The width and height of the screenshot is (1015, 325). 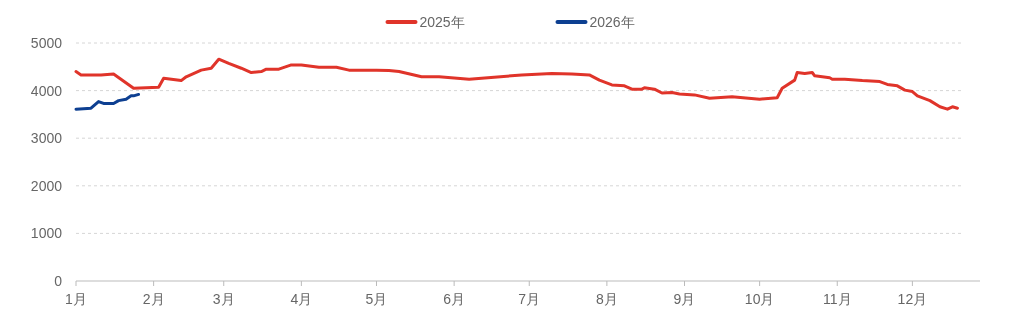 What do you see at coordinates (606, 299) in the screenshot?
I see `x-tick-label: 8月` at bounding box center [606, 299].